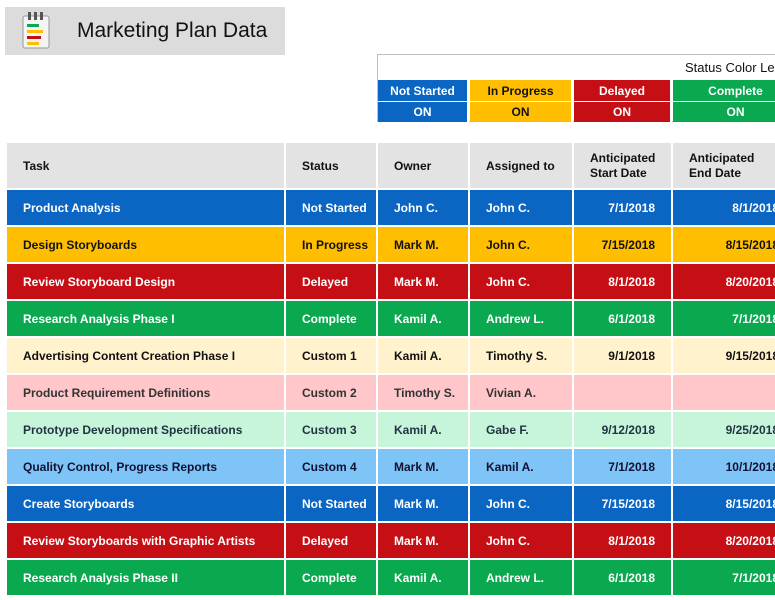  What do you see at coordinates (331, 466) in the screenshot?
I see `status-cell: Custom 4` at bounding box center [331, 466].